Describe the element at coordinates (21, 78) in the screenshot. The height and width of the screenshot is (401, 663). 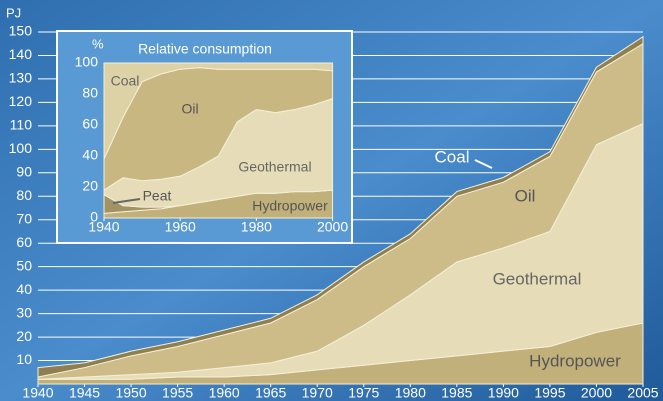
I see `y-tick-label: 130` at that location.